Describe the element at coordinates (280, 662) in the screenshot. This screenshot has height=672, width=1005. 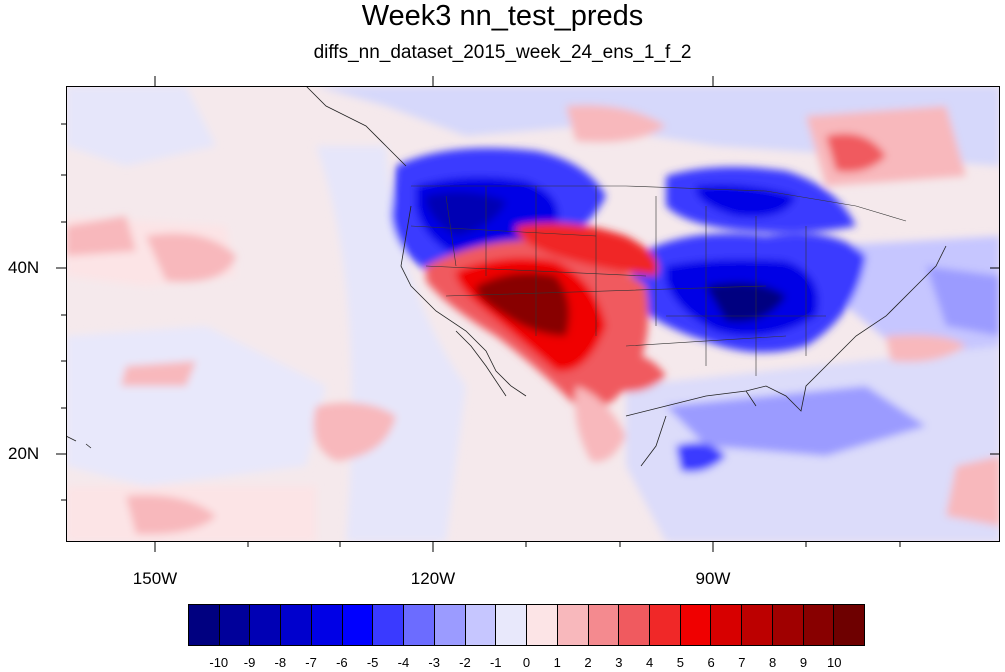
I see `colorbar-tick-label: -8` at that location.